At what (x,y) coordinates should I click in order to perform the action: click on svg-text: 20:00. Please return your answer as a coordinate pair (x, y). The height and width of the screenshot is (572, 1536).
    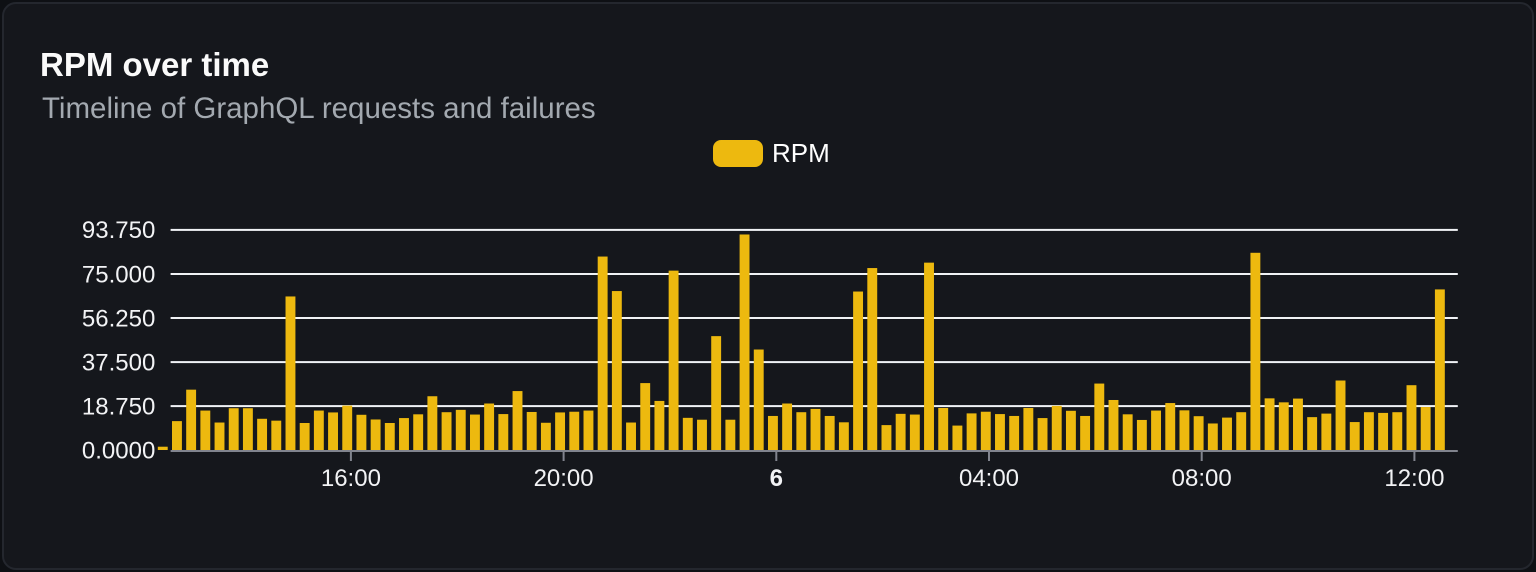
    Looking at the image, I should click on (564, 478).